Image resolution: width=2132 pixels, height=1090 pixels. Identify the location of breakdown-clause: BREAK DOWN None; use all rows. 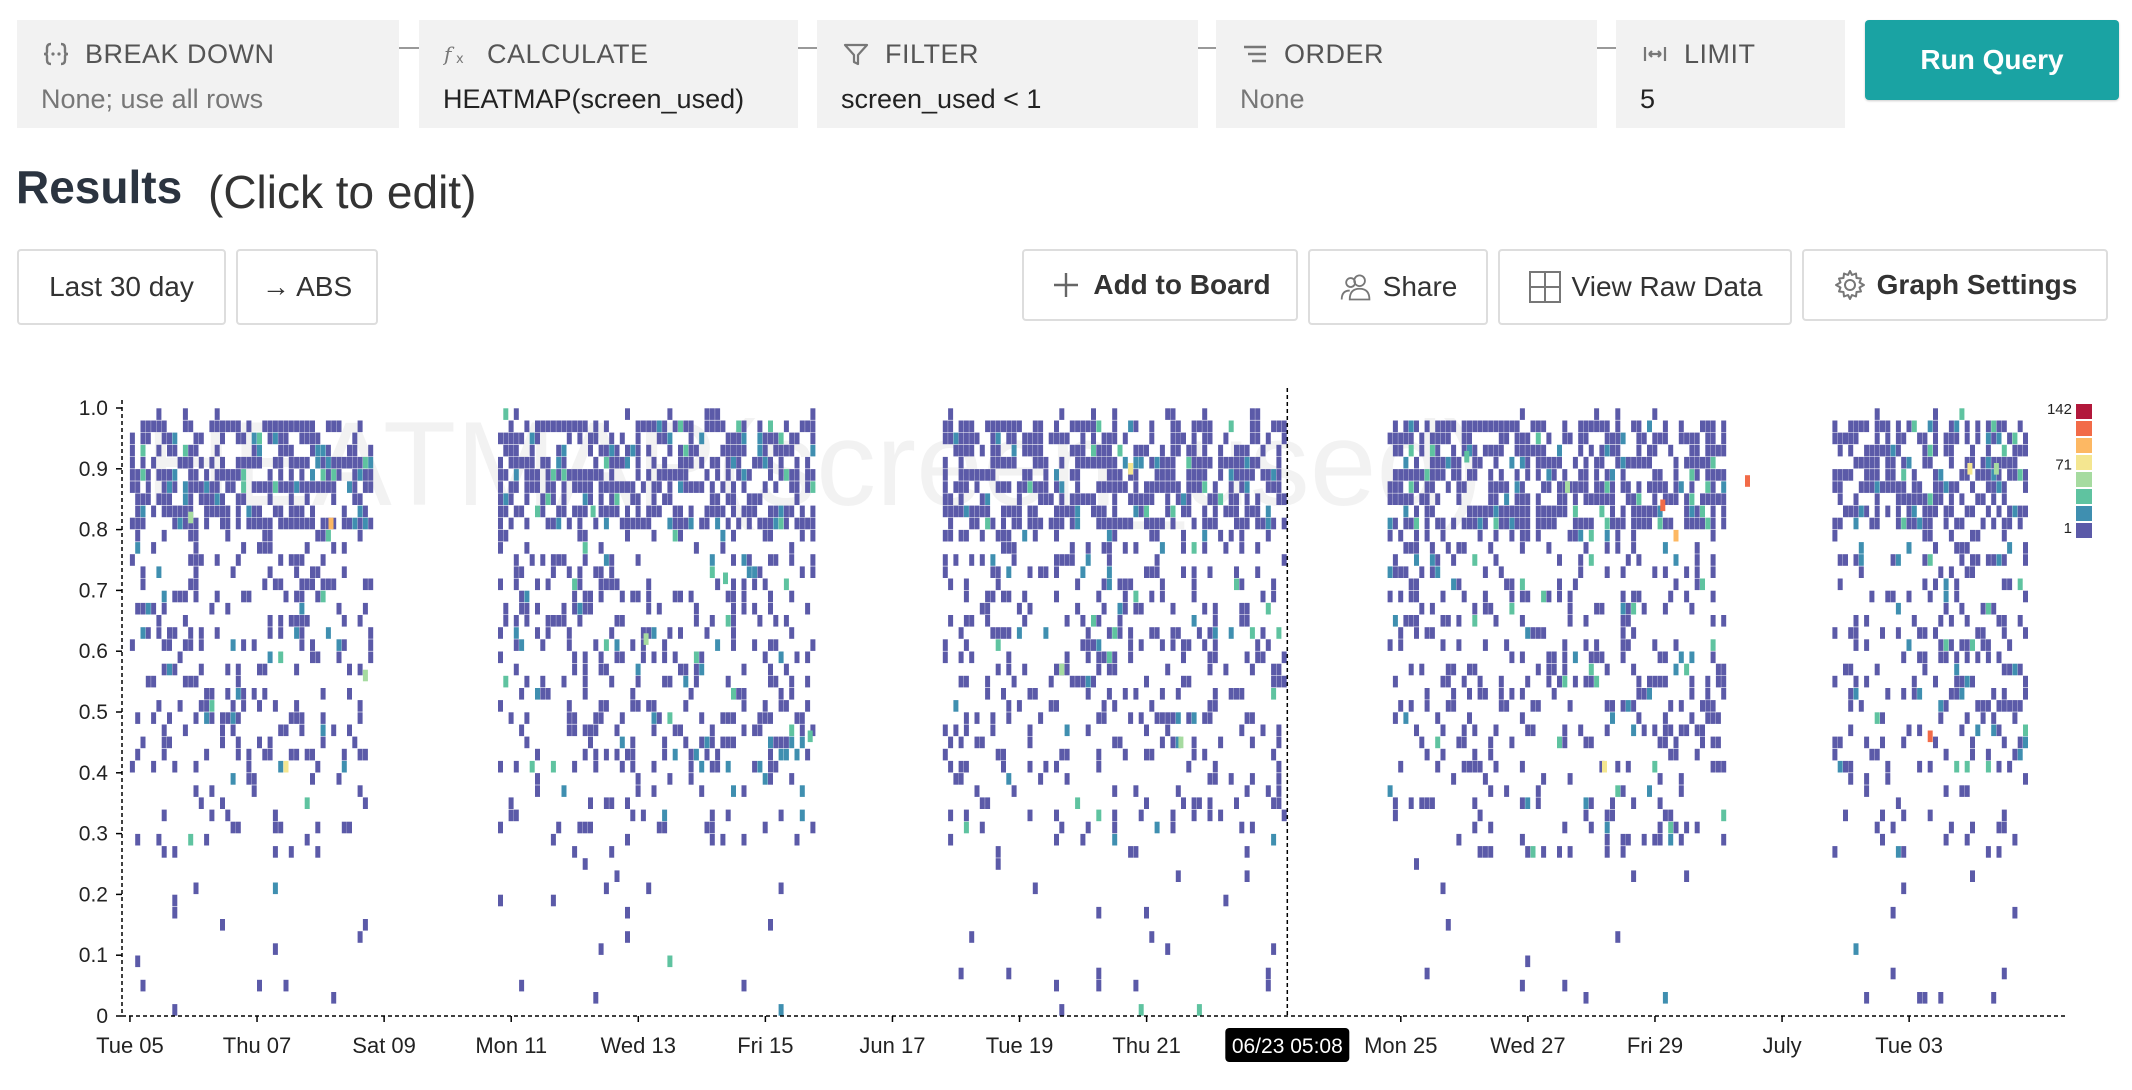
(208, 74).